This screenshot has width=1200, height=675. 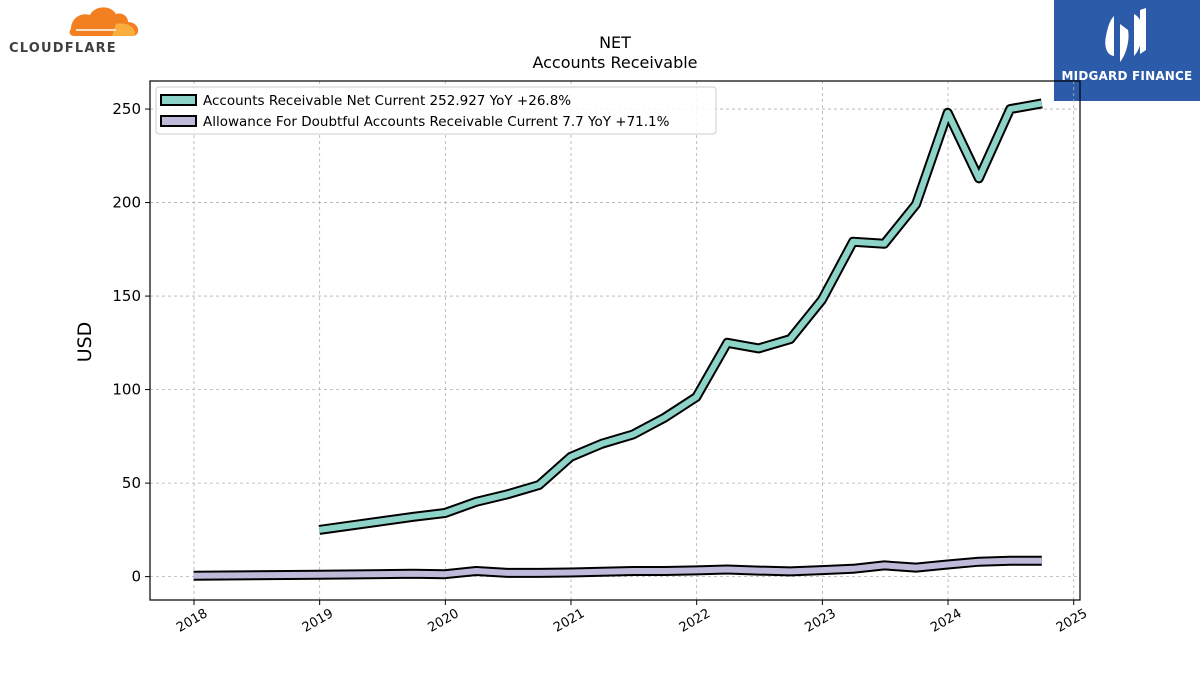 What do you see at coordinates (136, 577) in the screenshot?
I see `y-tick-label: 0` at bounding box center [136, 577].